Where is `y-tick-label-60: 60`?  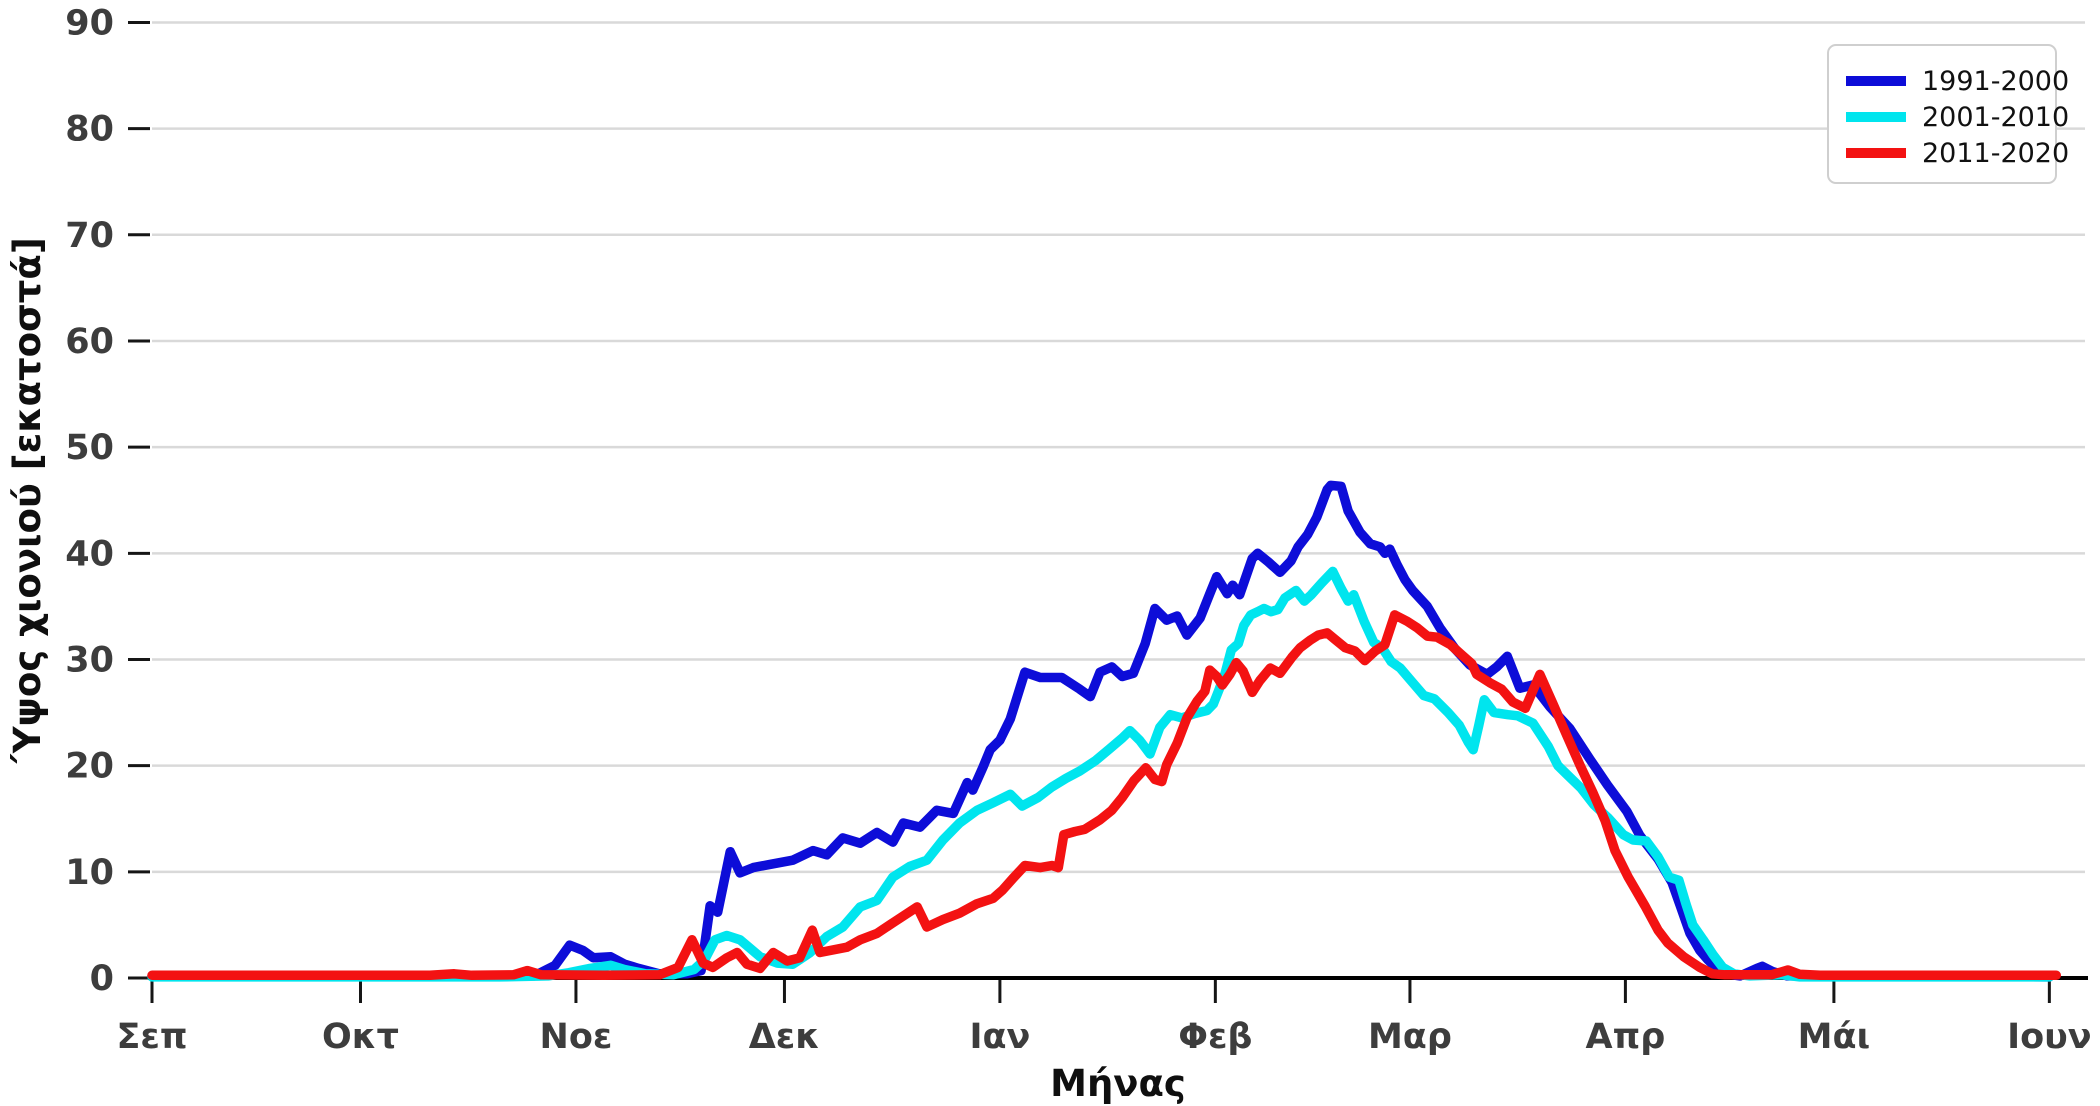
y-tick-label-60: 60 is located at coordinates (89, 342).